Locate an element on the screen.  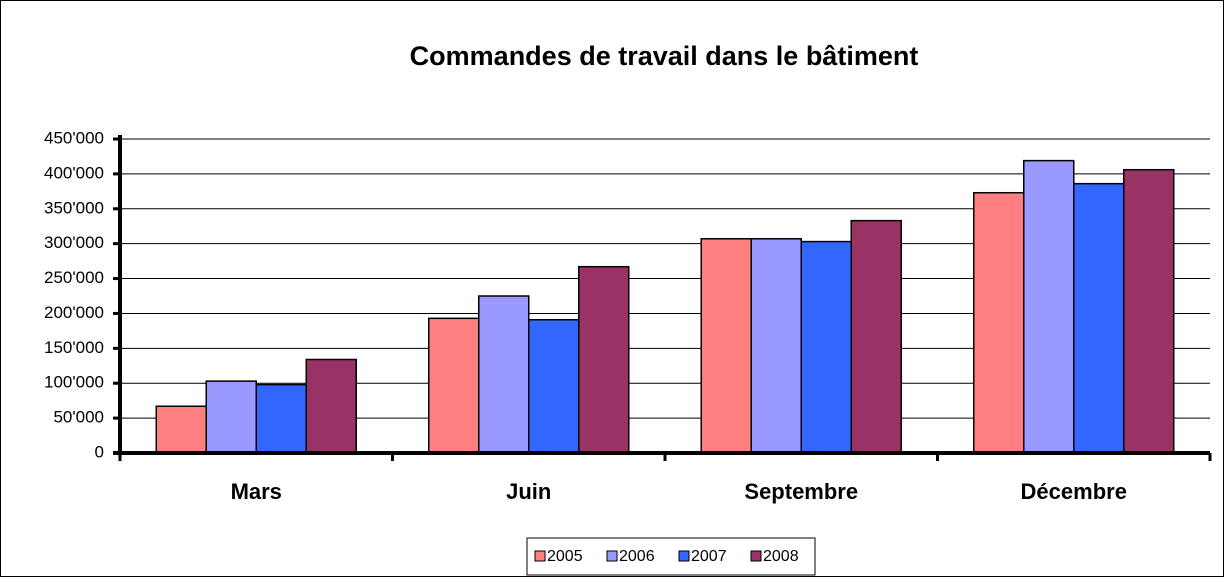
x-tick-label: Juin is located at coordinates (528, 491).